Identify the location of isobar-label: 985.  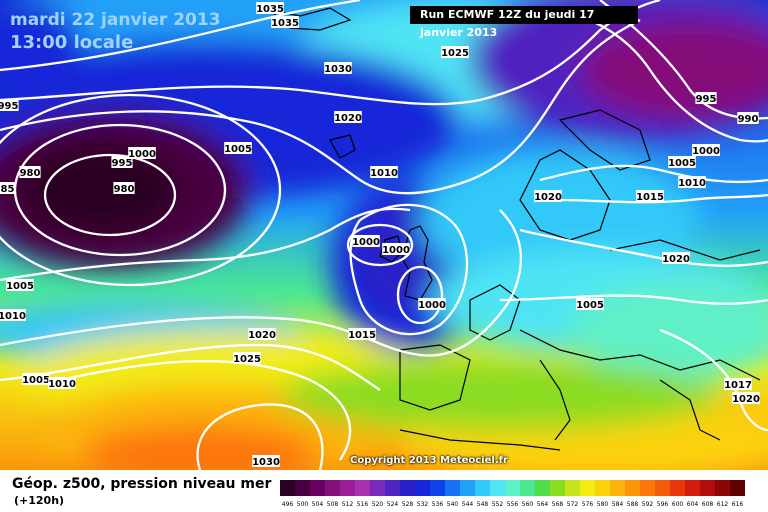
(7, 189).